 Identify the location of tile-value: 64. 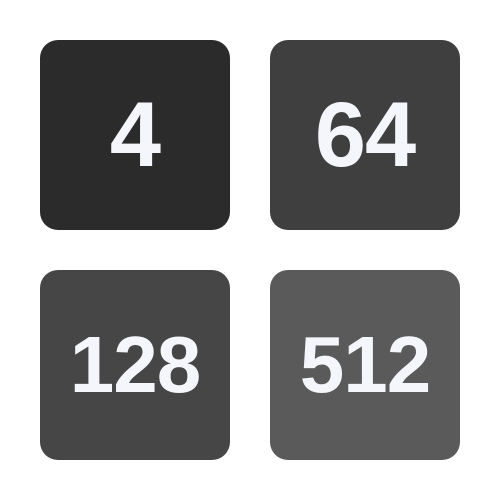
(365, 135).